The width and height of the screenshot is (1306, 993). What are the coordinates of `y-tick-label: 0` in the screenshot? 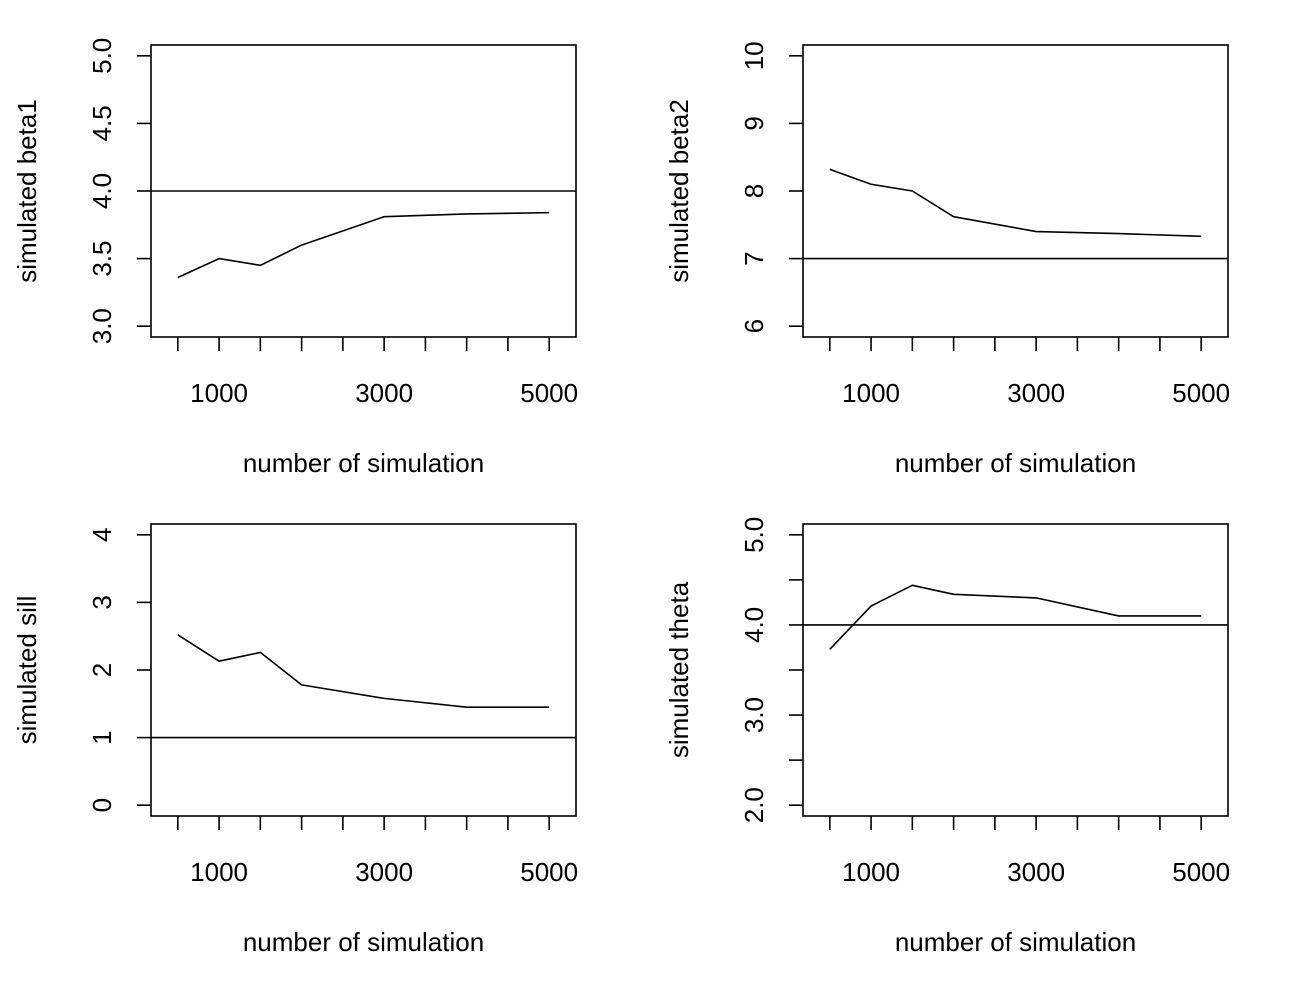 It's located at (102, 805).